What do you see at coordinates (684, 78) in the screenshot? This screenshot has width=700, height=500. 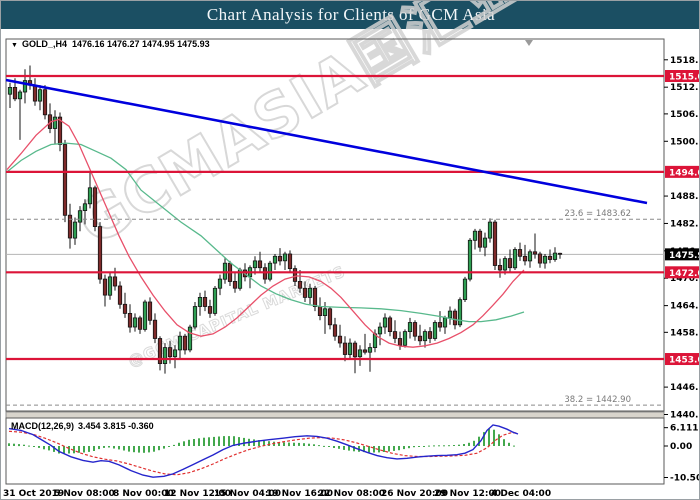 I see `price-level-badge-label: 1515.00` at bounding box center [684, 78].